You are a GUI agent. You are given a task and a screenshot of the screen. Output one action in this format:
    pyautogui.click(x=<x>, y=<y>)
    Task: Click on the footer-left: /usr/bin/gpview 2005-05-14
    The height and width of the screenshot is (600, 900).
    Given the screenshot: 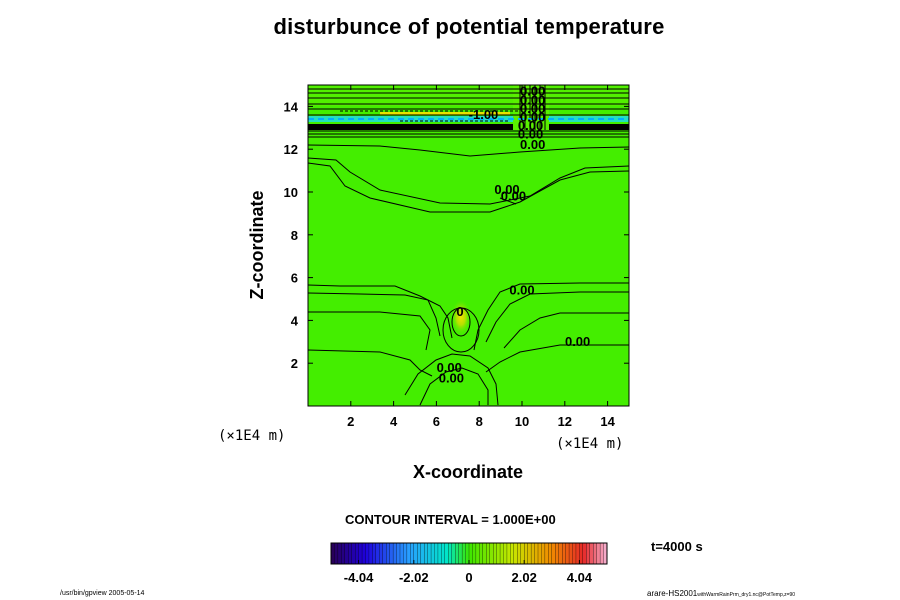 What is the action you would take?
    pyautogui.click(x=102, y=593)
    